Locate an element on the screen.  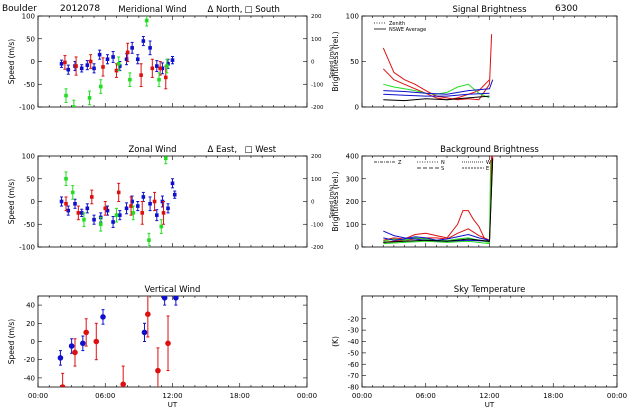
x-axis-label: UT is located at coordinates (490, 405).